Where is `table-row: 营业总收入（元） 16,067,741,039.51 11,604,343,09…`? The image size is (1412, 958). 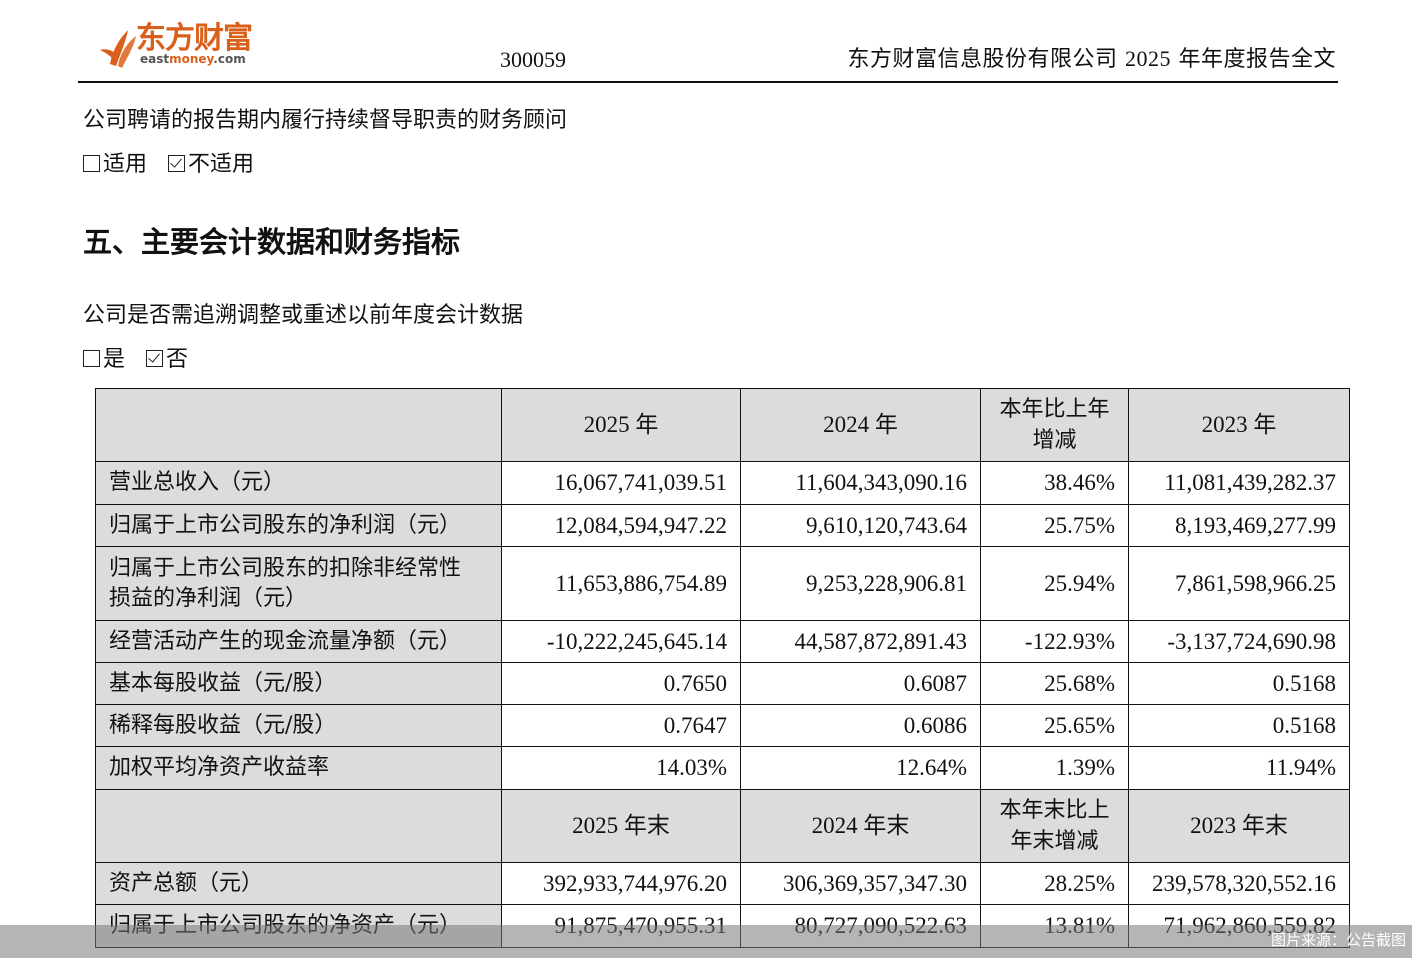 table-row: 营业总收入（元） 16,067,741,039.51 11,604,343,09… is located at coordinates (722, 483).